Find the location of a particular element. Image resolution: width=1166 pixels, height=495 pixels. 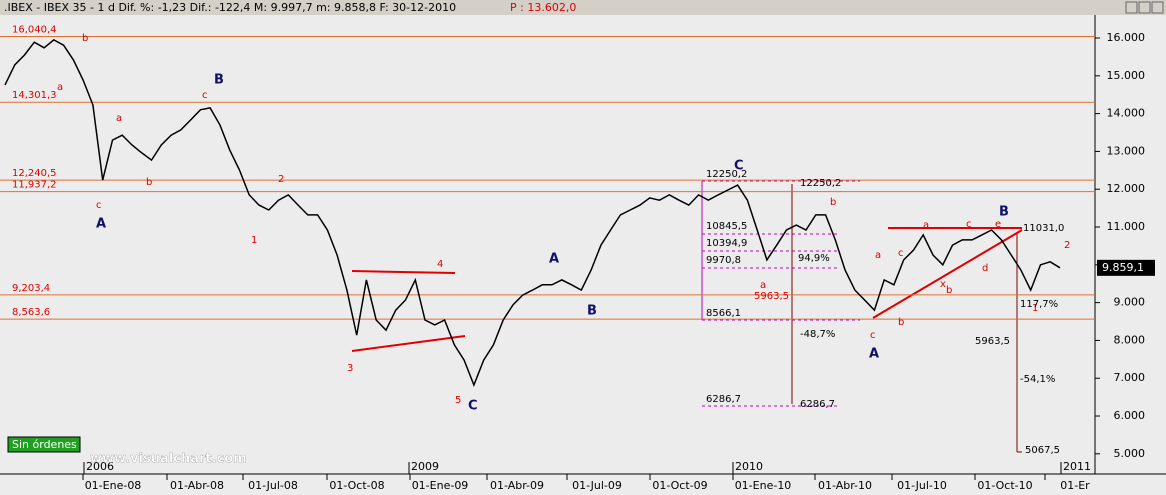

x-tick-label: 01-Jul-08 is located at coordinates (273, 485).